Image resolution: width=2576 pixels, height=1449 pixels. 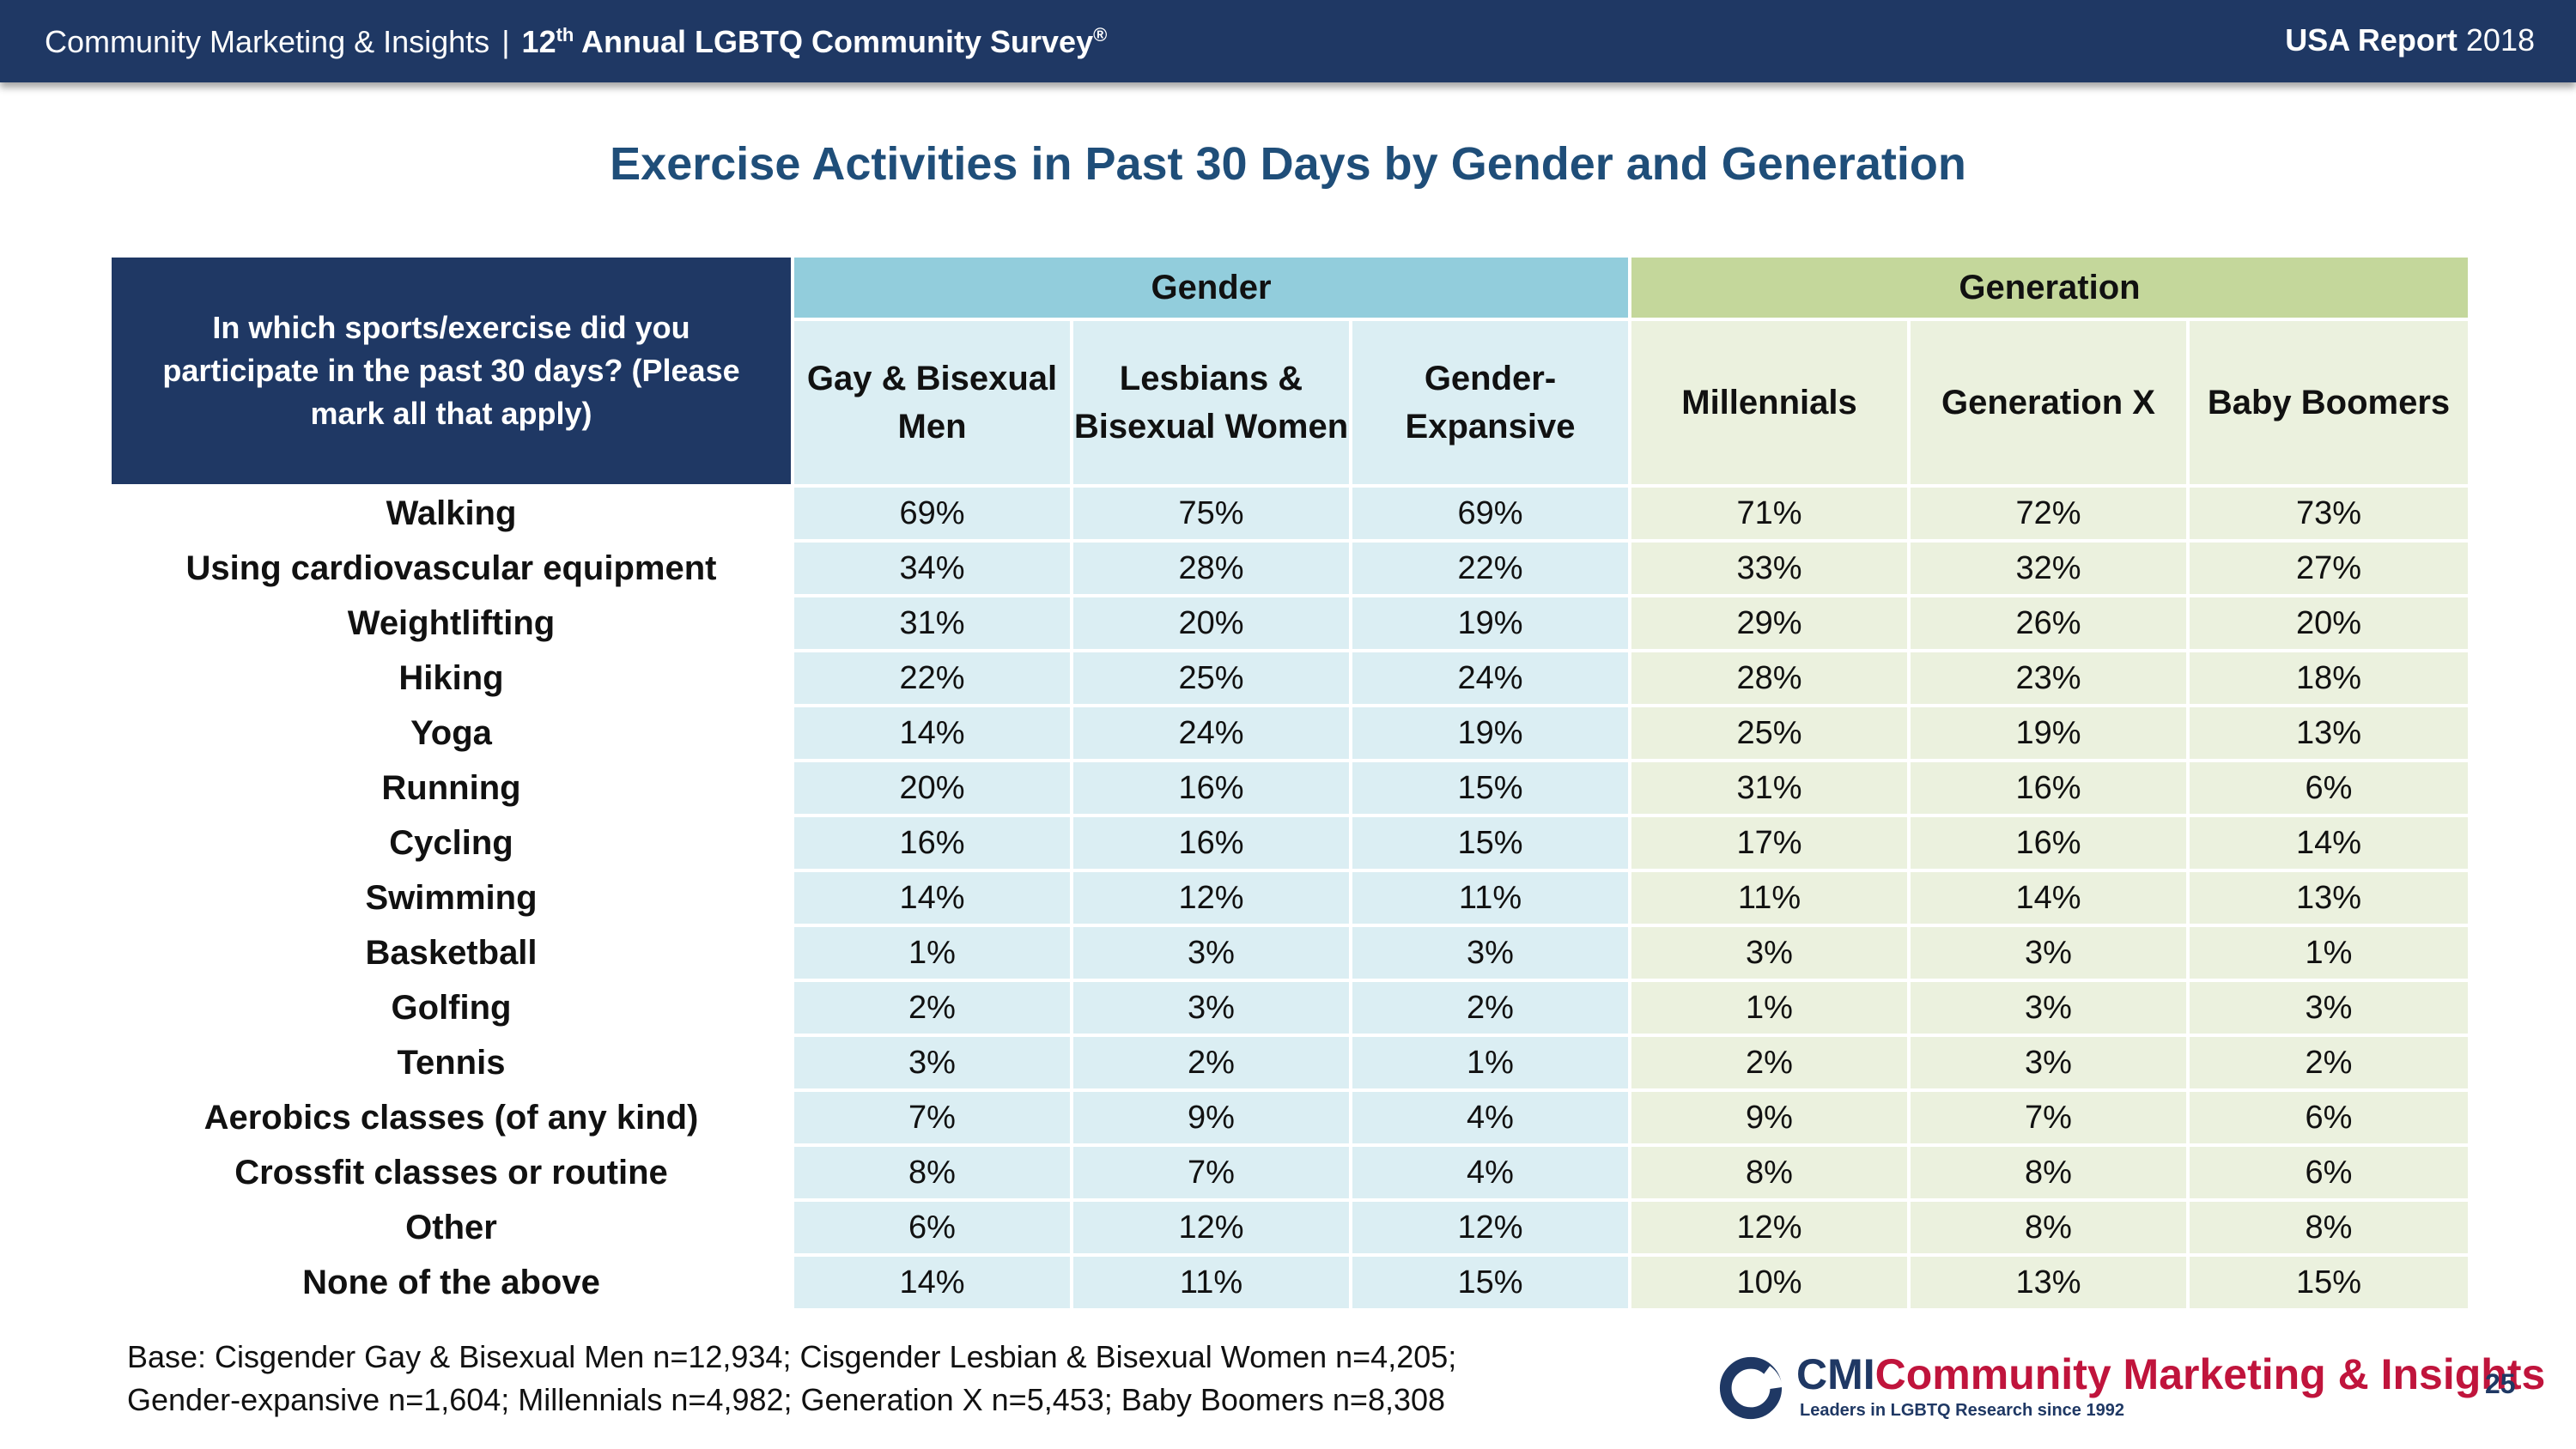 What do you see at coordinates (451, 898) in the screenshot?
I see `row-label: Swimming` at bounding box center [451, 898].